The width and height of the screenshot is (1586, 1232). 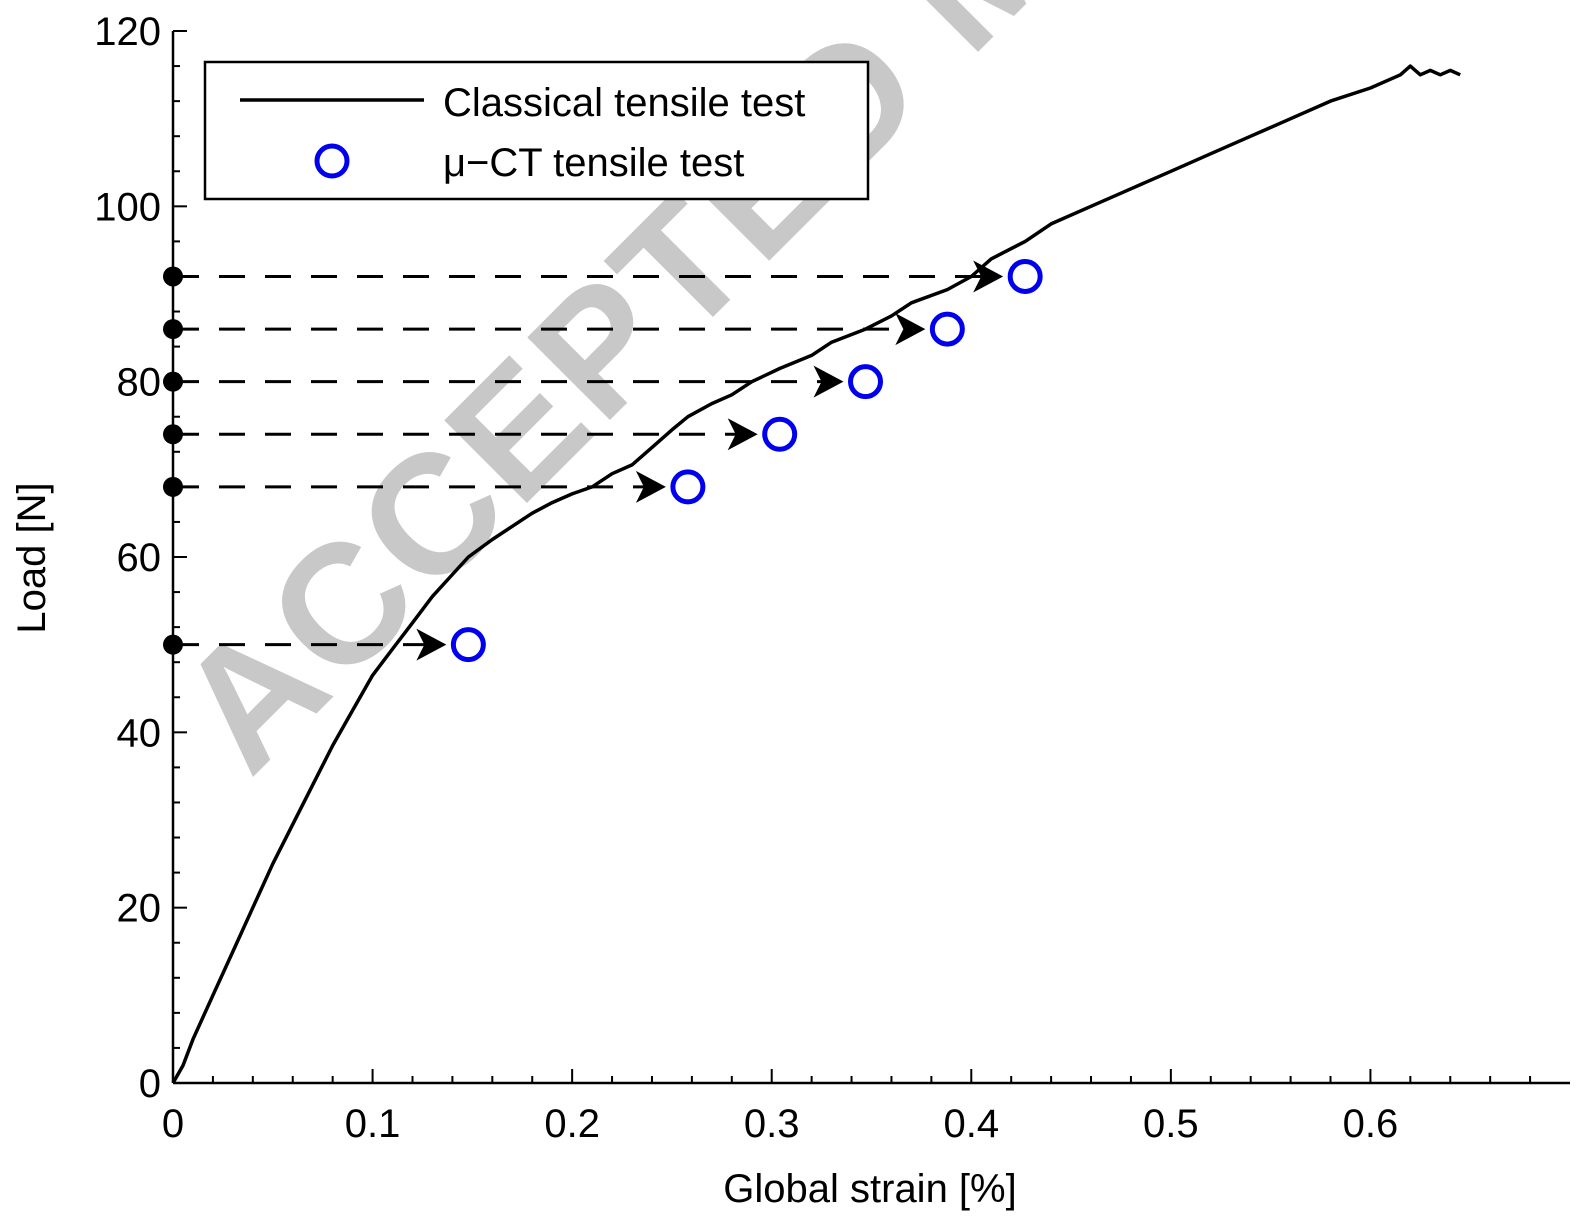 What do you see at coordinates (139, 733) in the screenshot?
I see `y-tick-label: 40` at bounding box center [139, 733].